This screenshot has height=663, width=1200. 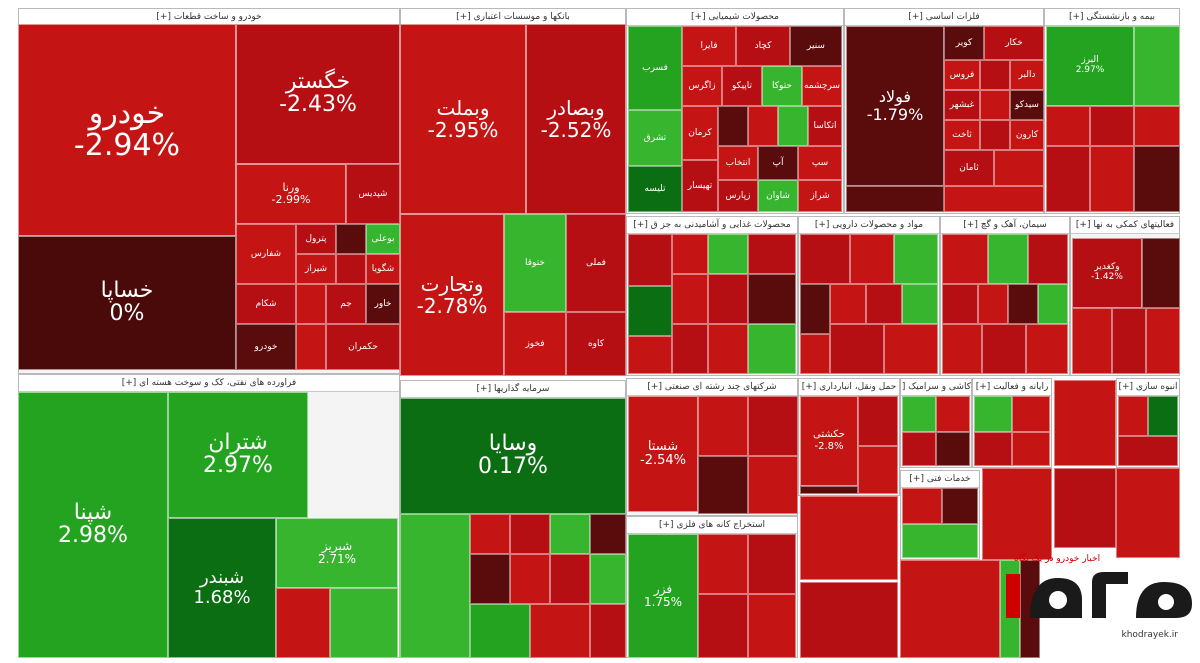 I want to click on stock-tile-small: تشرق, so click(x=655, y=138).